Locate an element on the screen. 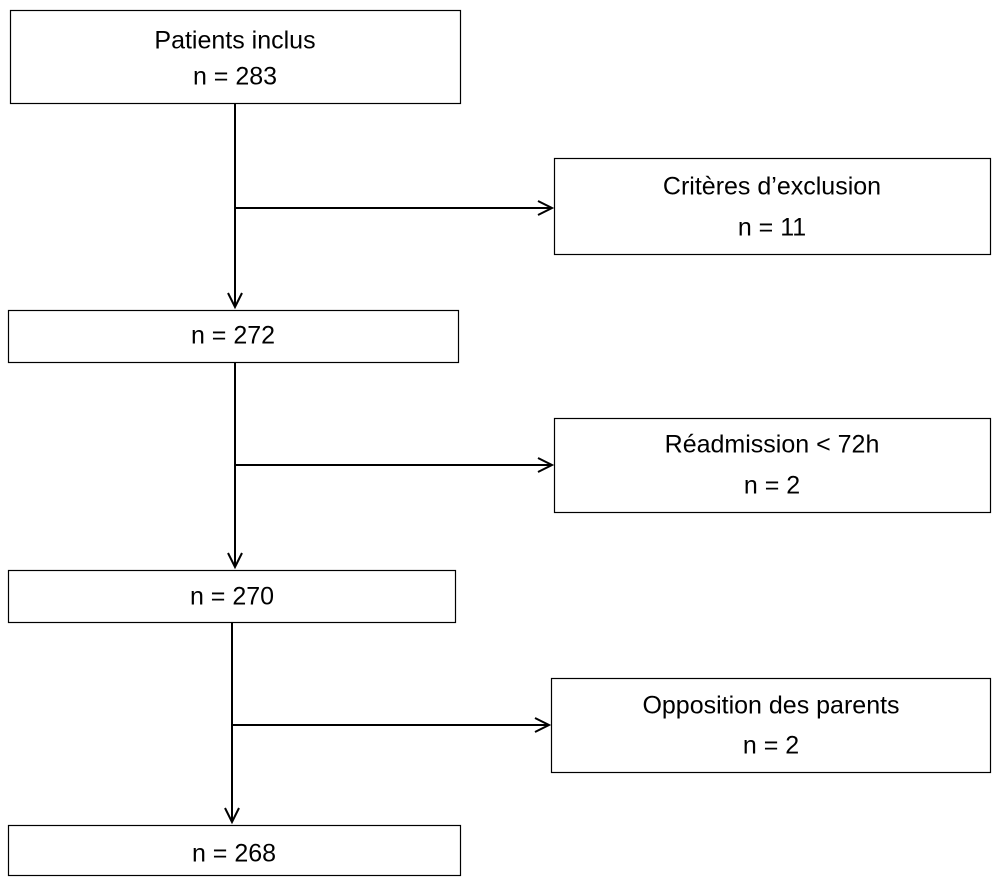 Image resolution: width=992 pixels, height=877 pixels. box-label: n = 11 is located at coordinates (772, 228).